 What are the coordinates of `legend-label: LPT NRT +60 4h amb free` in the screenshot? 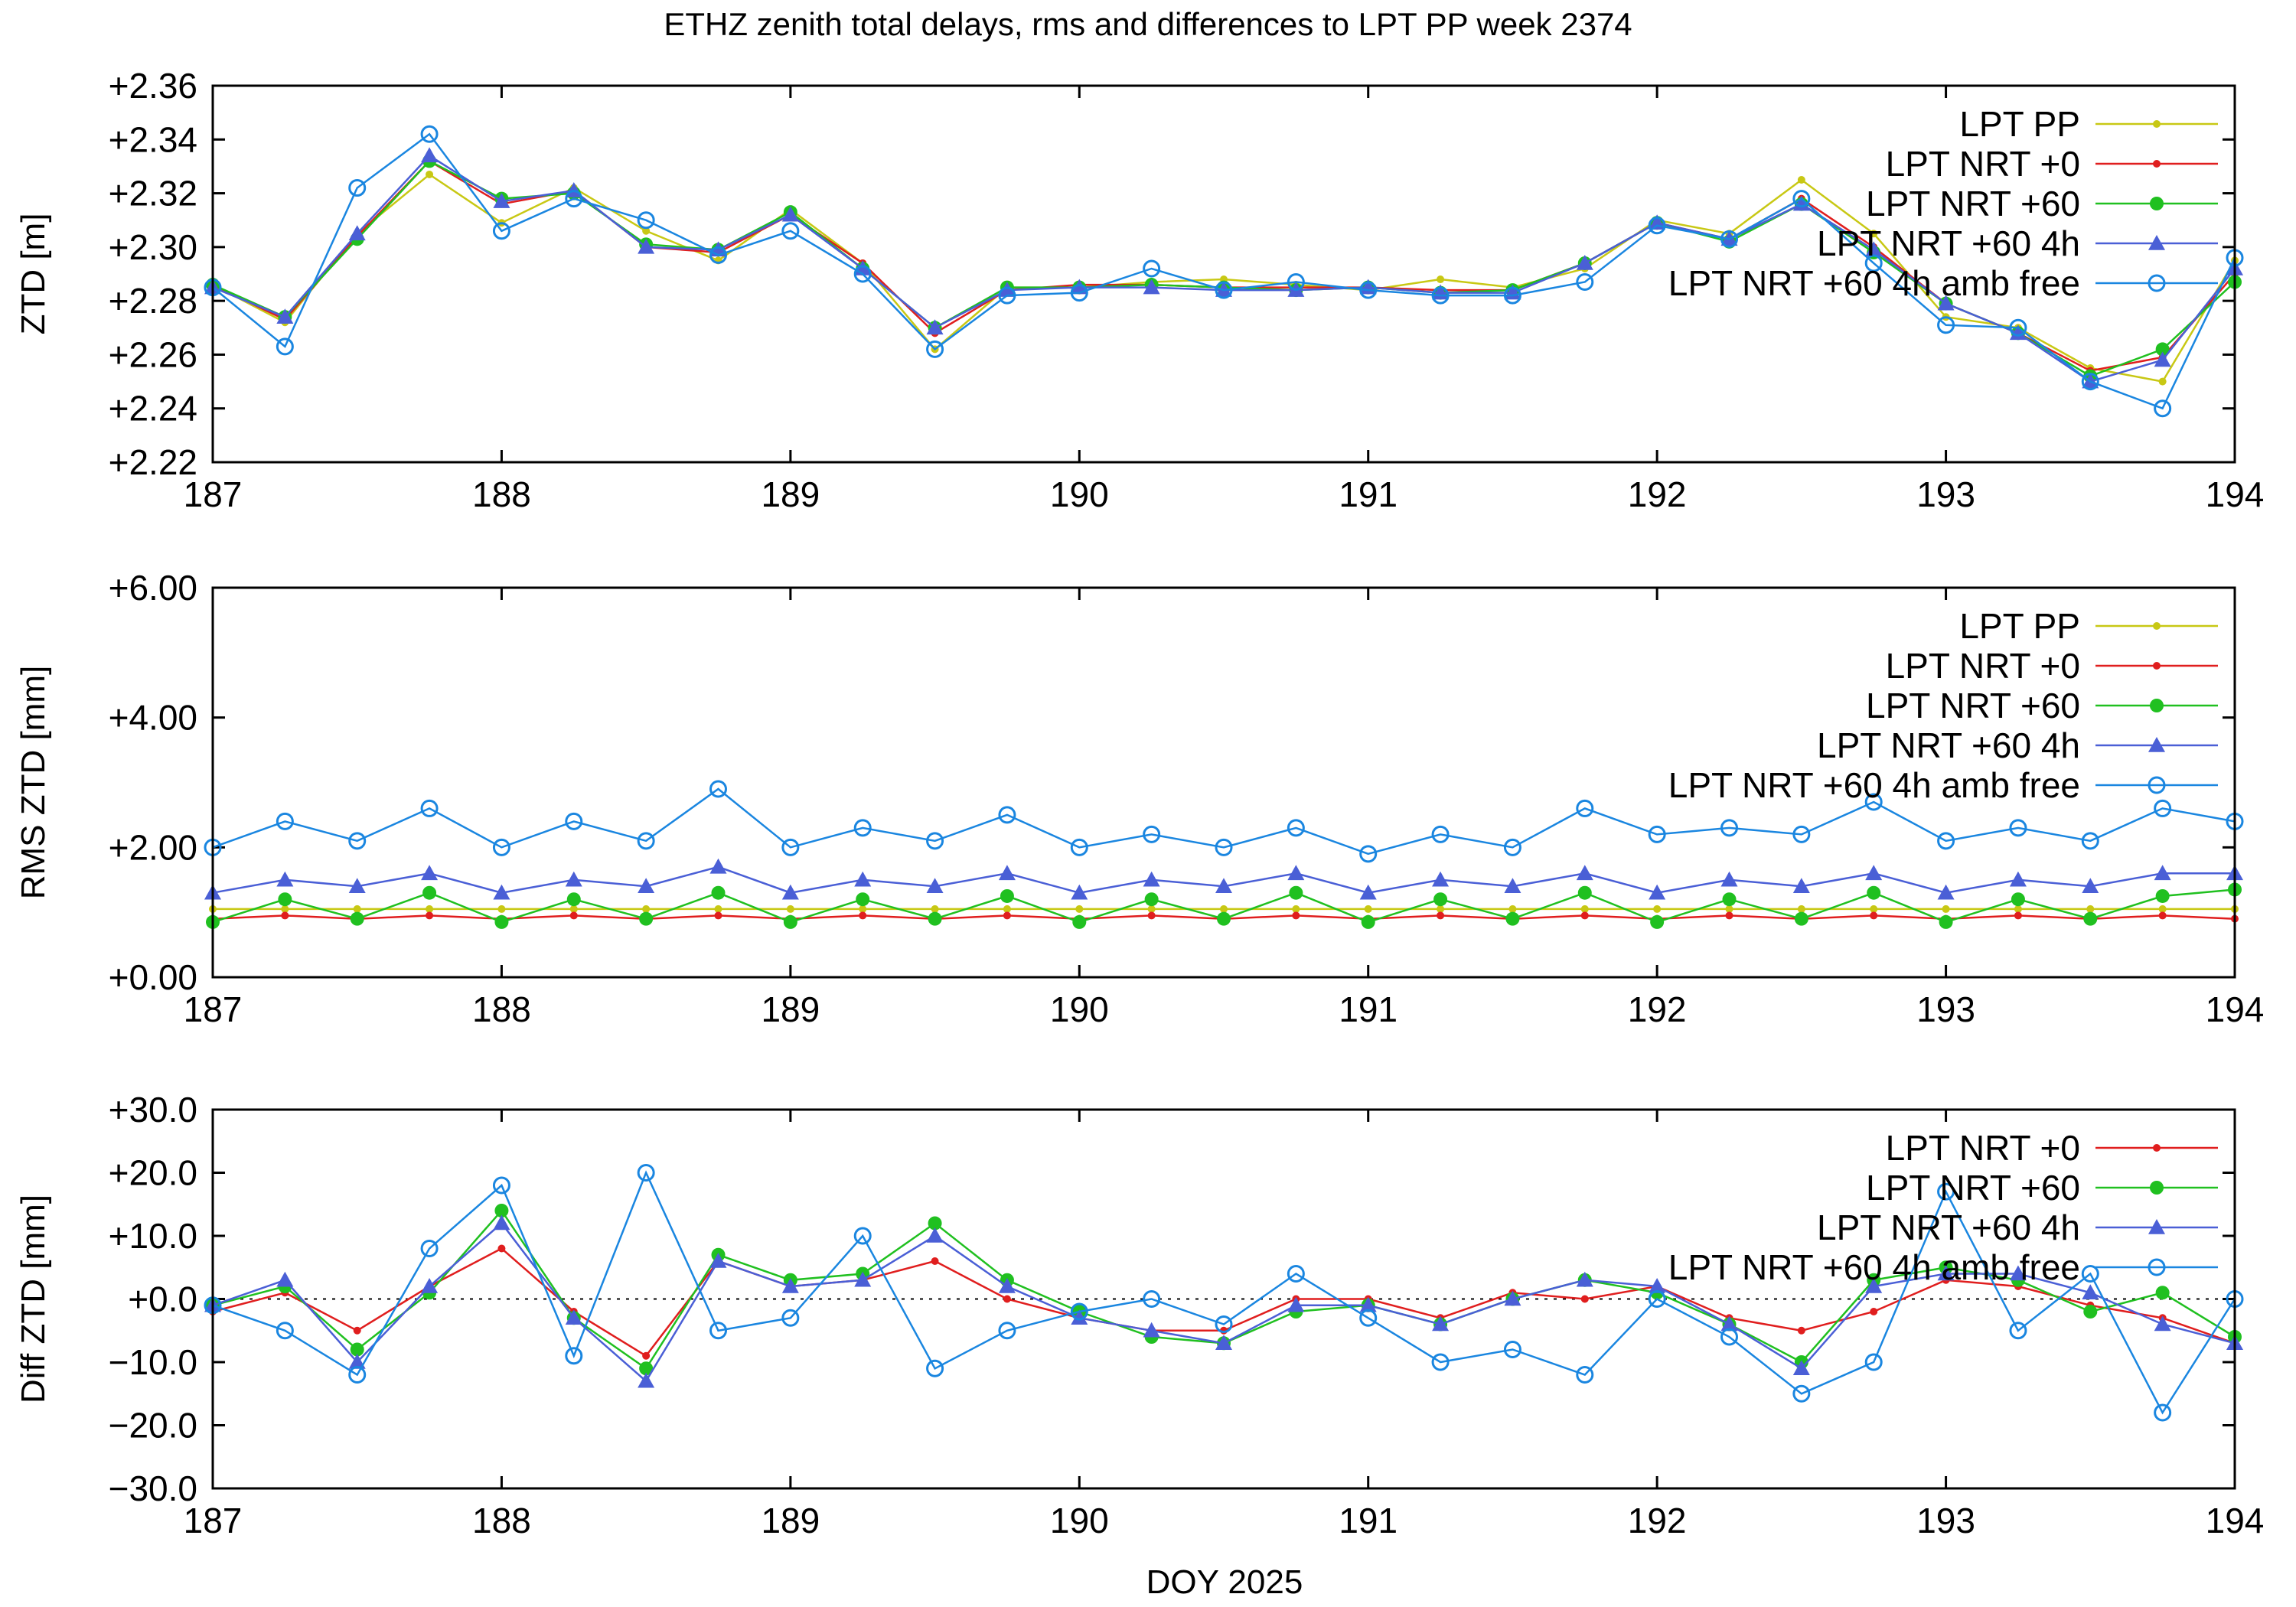 It's located at (1874, 785).